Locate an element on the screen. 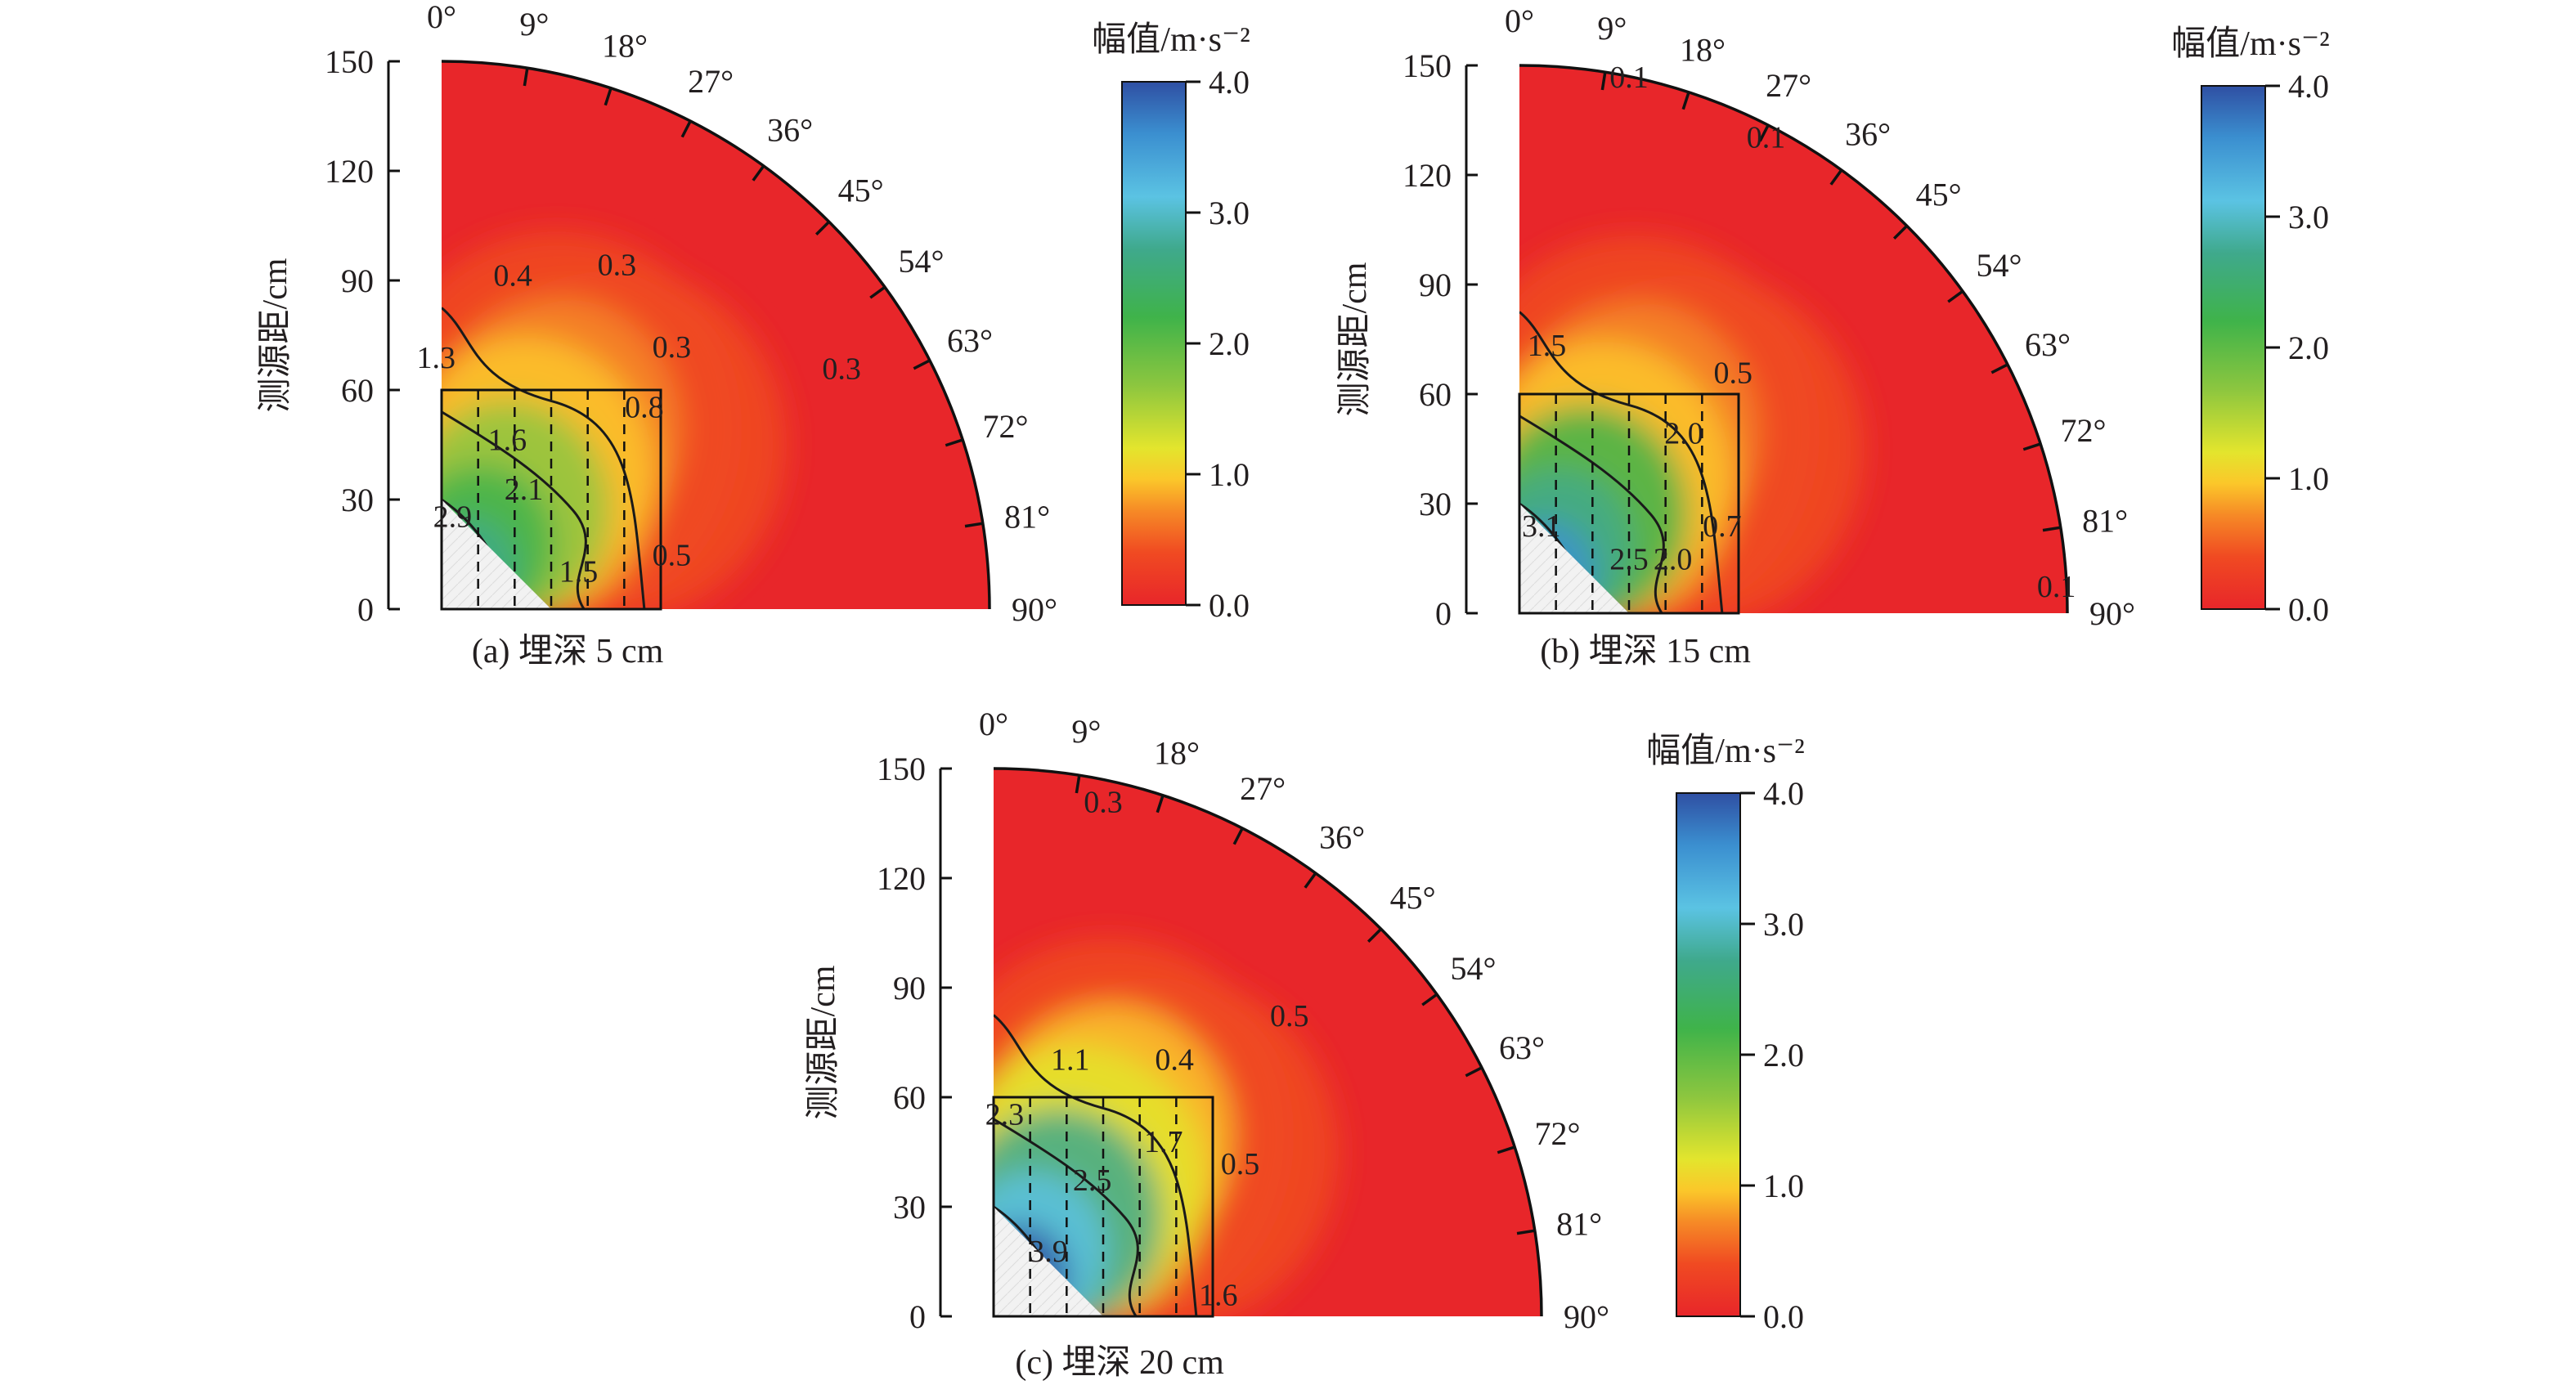 This screenshot has height=1394, width=2576. colorbar-tick-label: 0.0 is located at coordinates (2308, 609).